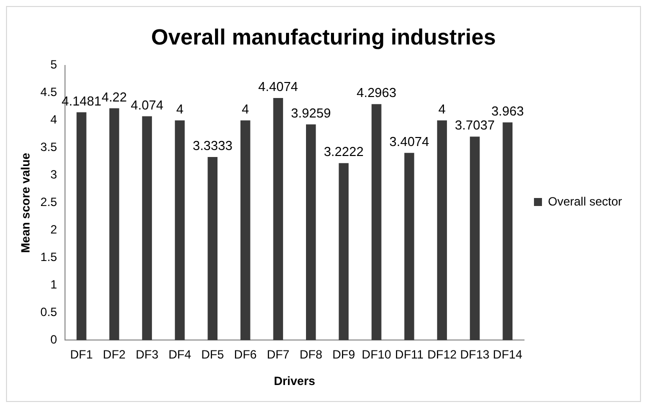  Describe the element at coordinates (54, 175) in the screenshot. I see `y-tick-label: 3` at that location.